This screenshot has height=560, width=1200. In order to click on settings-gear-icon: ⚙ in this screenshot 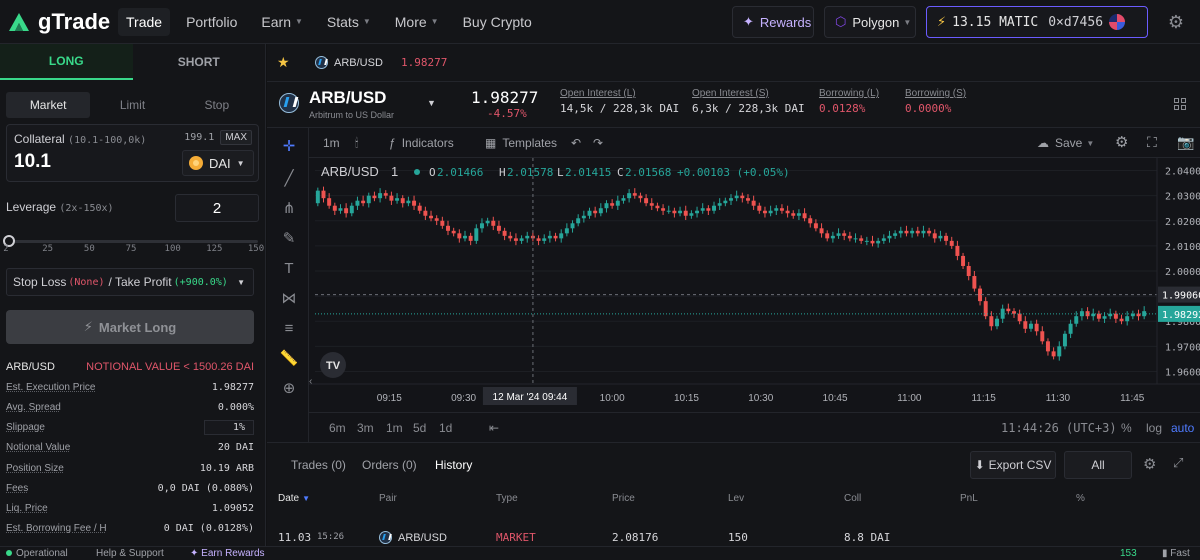, I will do `click(1176, 21)`.